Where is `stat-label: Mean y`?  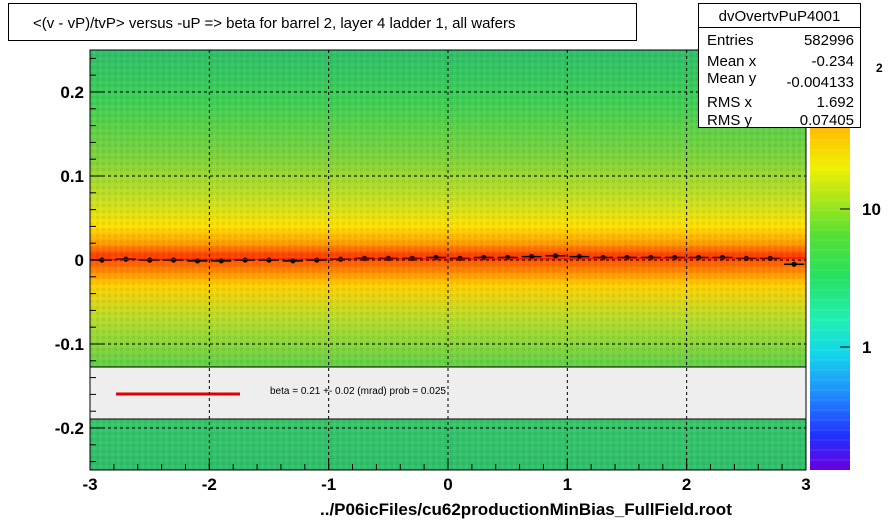
stat-label: Mean y is located at coordinates (732, 78).